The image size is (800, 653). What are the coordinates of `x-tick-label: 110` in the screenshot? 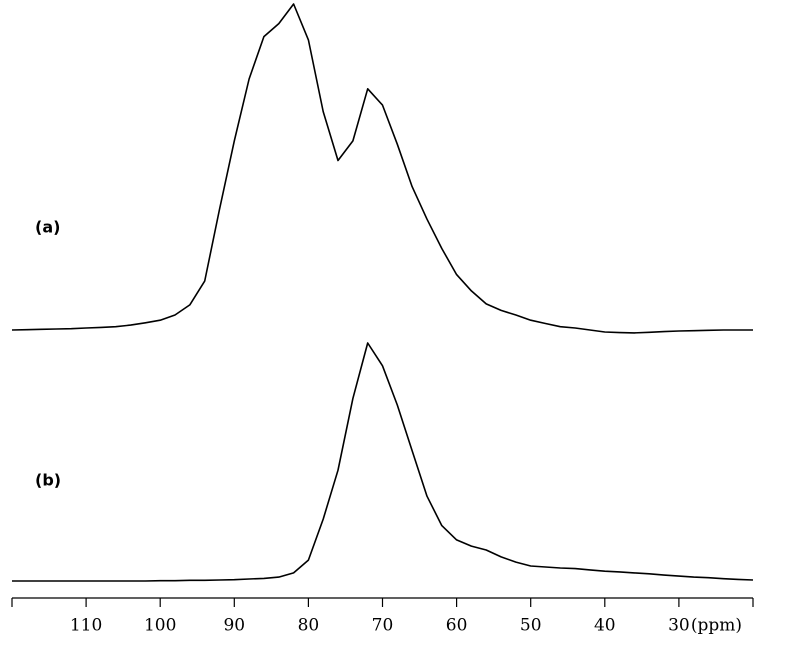 It's located at (86, 626).